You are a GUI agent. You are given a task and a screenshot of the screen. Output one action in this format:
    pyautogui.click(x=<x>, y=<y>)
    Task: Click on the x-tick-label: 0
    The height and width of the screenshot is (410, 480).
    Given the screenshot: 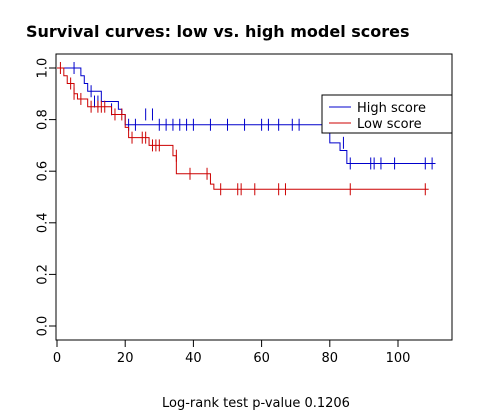 What is the action you would take?
    pyautogui.click(x=57, y=358)
    